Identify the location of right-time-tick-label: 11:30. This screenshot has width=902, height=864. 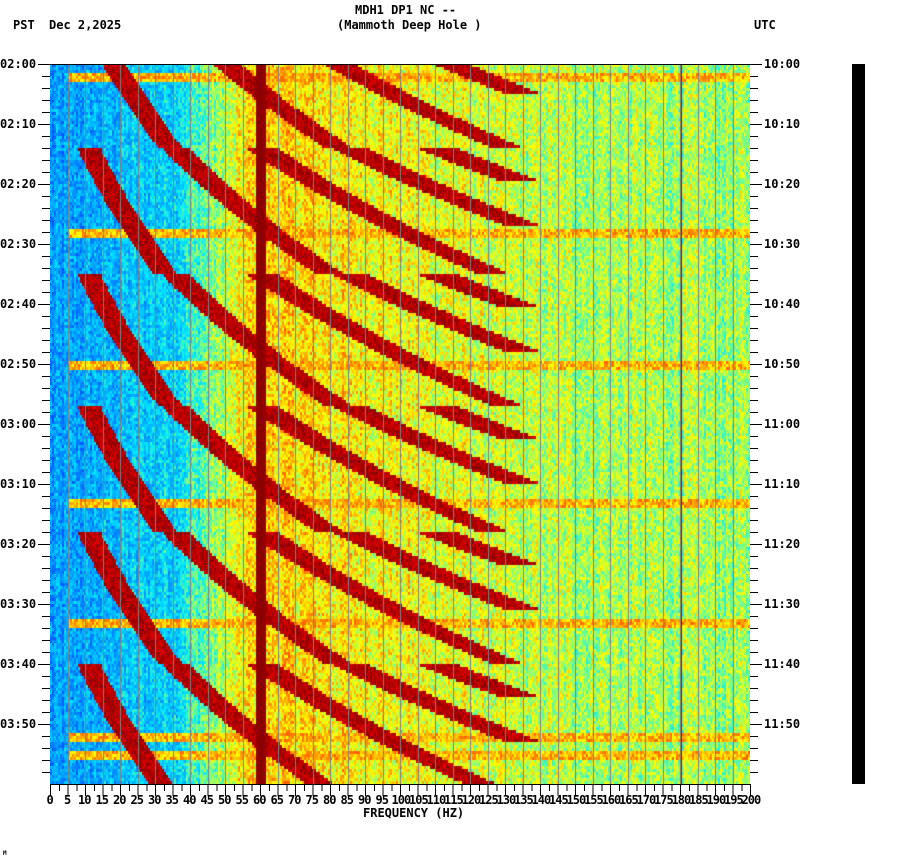
(782, 604).